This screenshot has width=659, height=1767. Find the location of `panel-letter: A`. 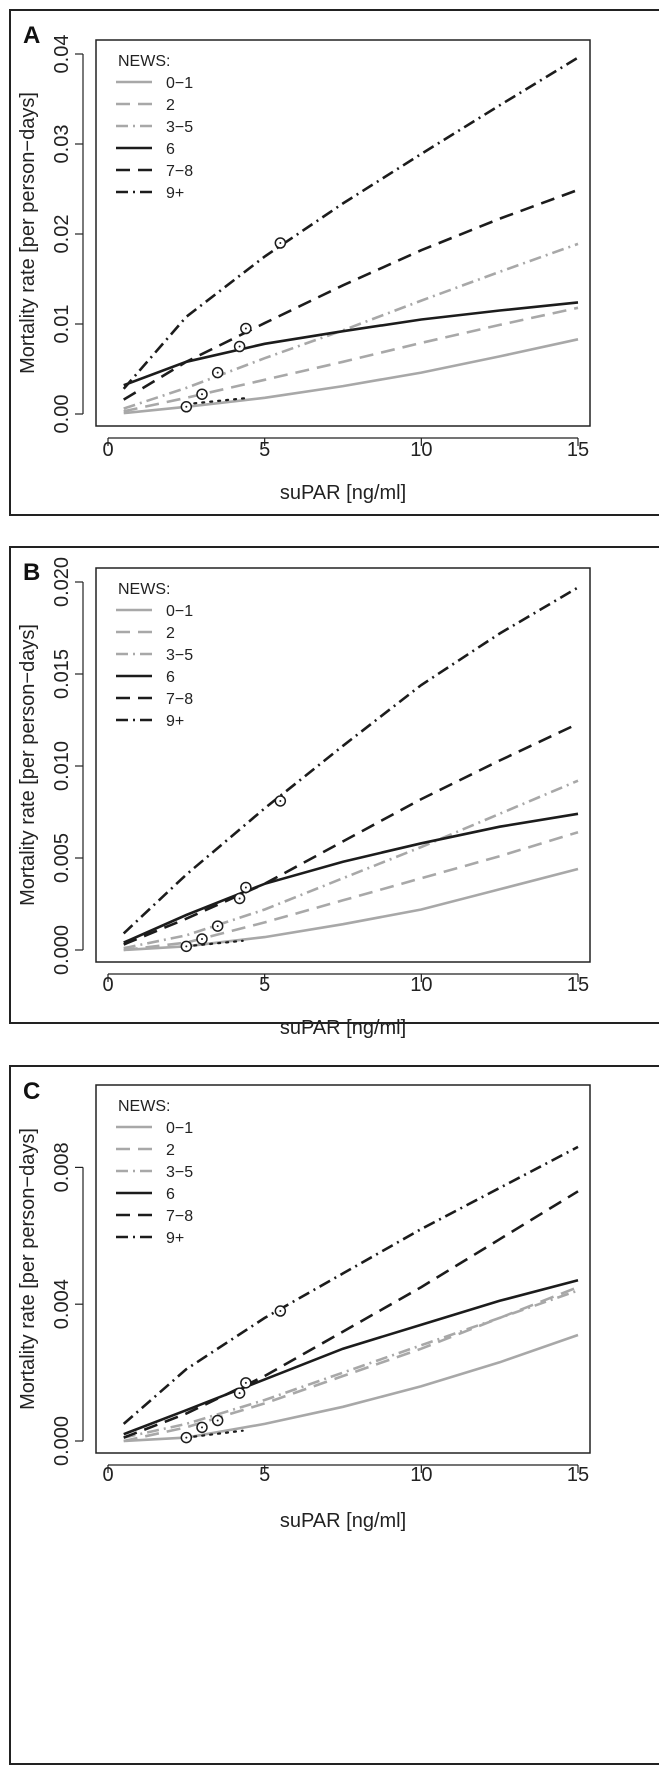

panel-letter: A is located at coordinates (31, 35).